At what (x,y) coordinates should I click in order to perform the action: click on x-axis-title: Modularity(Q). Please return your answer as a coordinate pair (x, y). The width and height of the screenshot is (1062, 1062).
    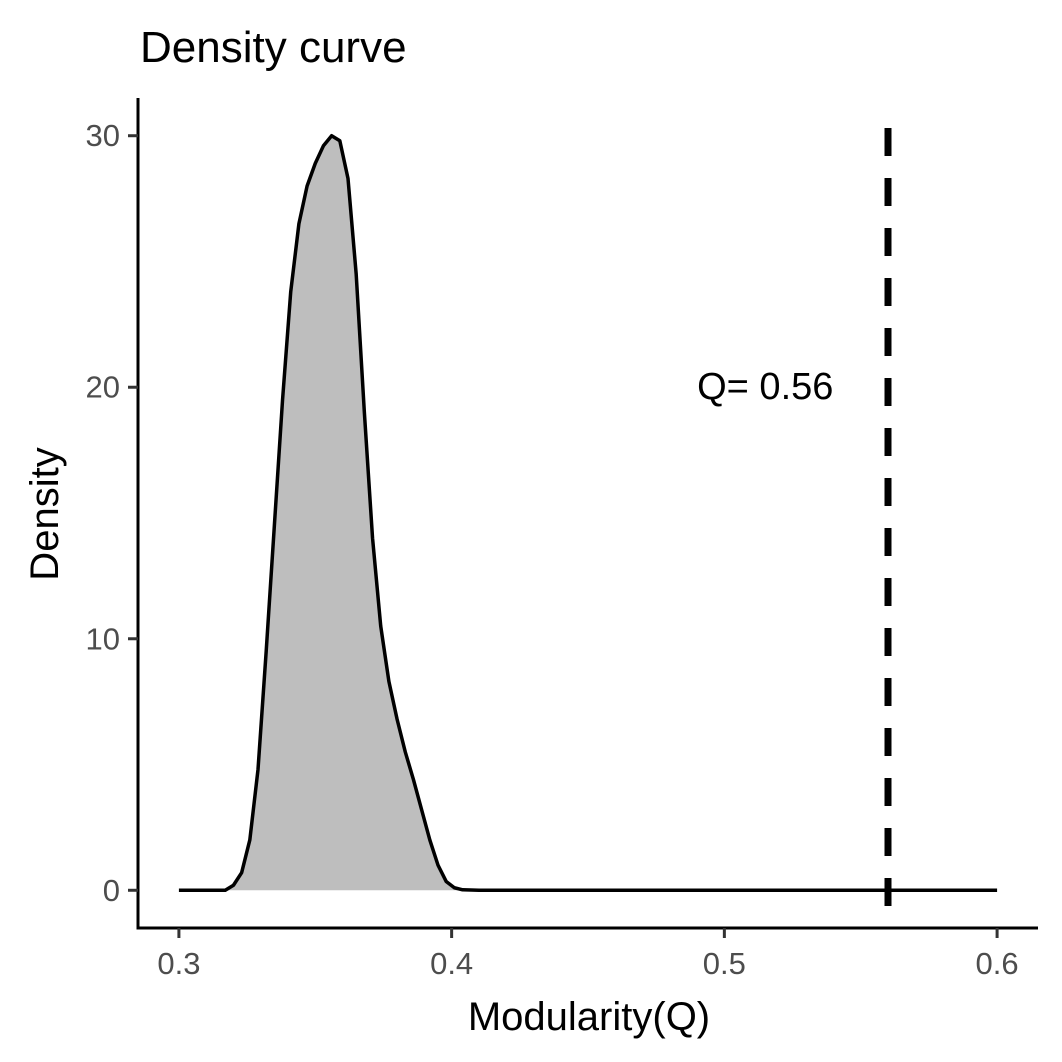
    Looking at the image, I should click on (589, 1017).